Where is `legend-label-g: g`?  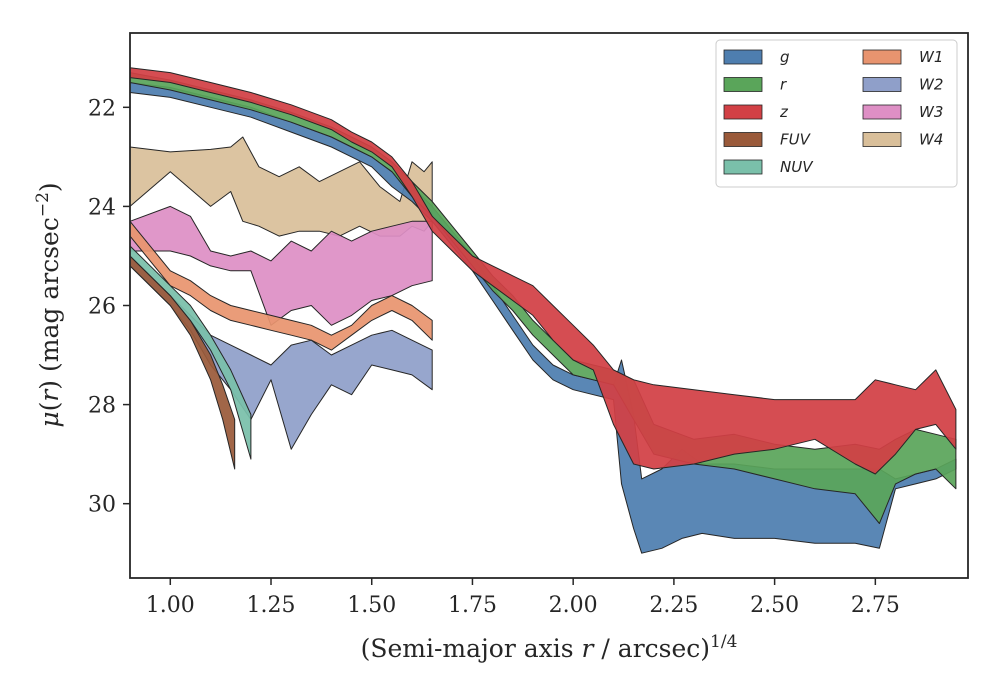 legend-label-g: g is located at coordinates (785, 57).